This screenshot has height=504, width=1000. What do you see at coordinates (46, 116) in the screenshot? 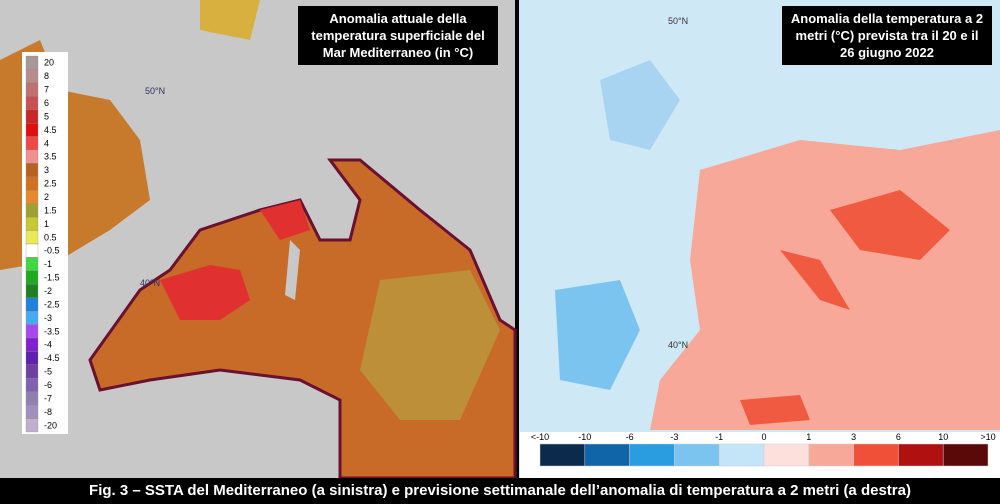
I see `legend-label: 5` at bounding box center [46, 116].